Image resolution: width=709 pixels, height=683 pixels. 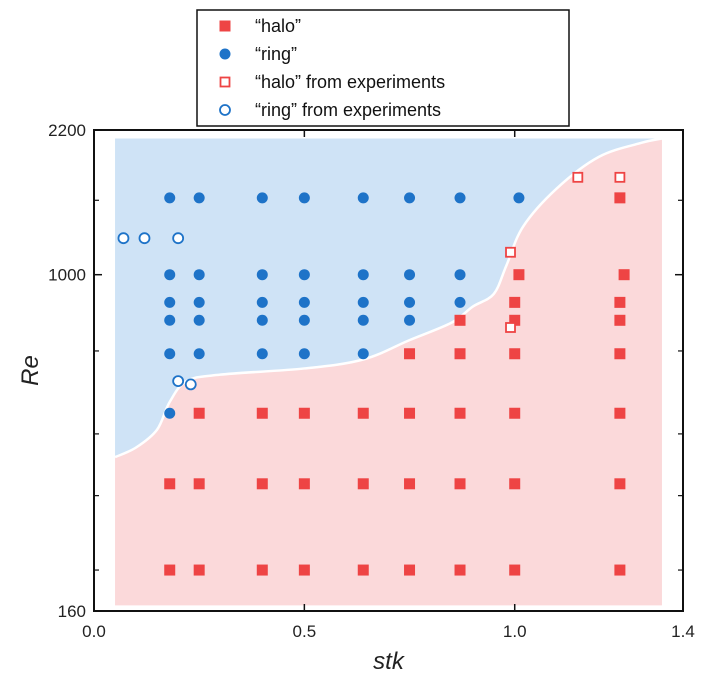 I want to click on legend-label: “halo”, so click(x=278, y=26).